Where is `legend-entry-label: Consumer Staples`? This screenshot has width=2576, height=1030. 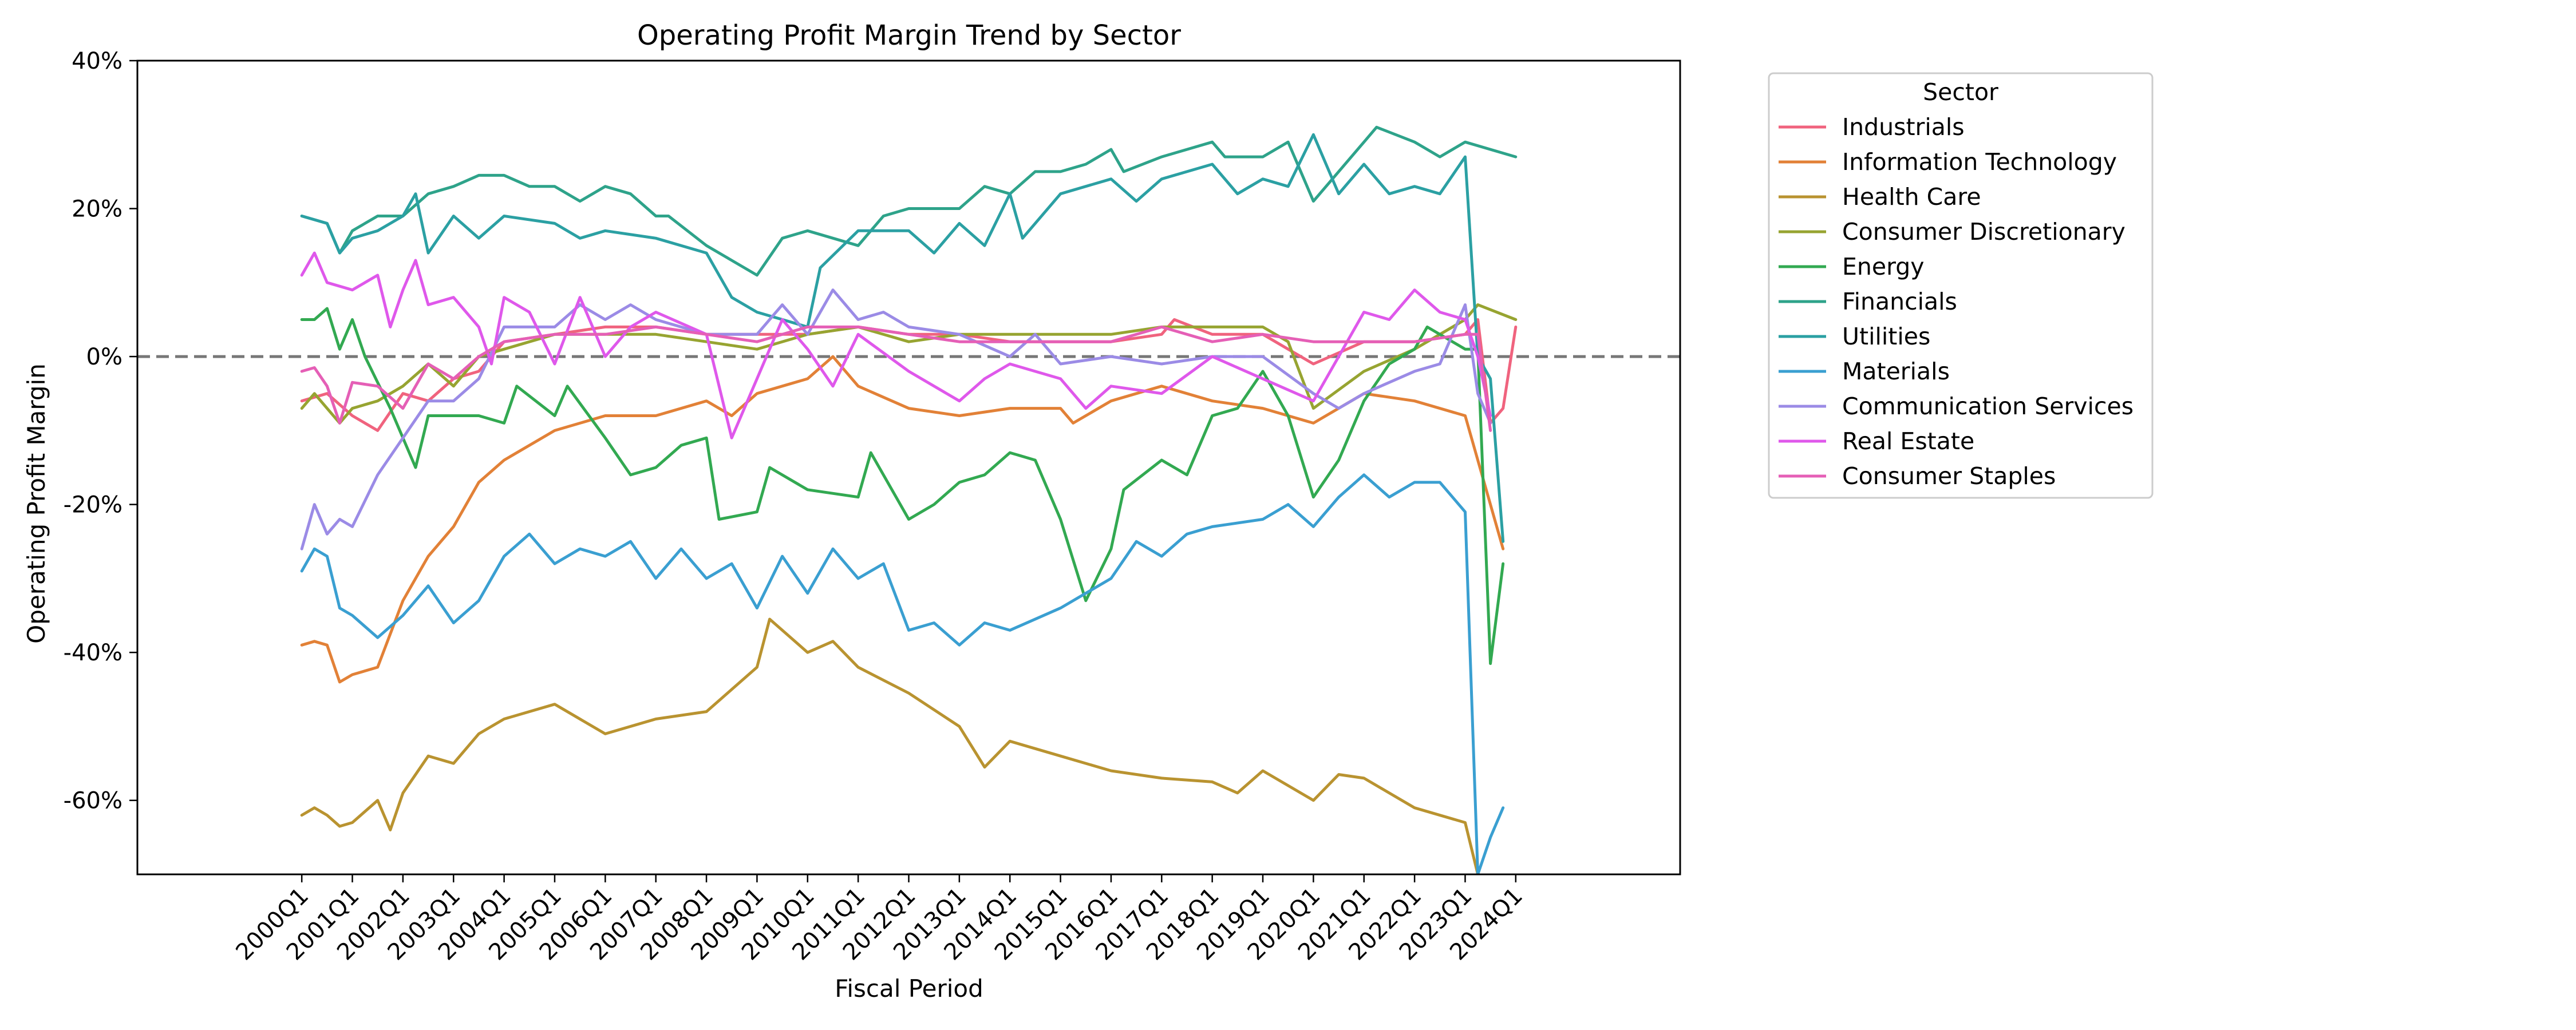 legend-entry-label: Consumer Staples is located at coordinates (1949, 476).